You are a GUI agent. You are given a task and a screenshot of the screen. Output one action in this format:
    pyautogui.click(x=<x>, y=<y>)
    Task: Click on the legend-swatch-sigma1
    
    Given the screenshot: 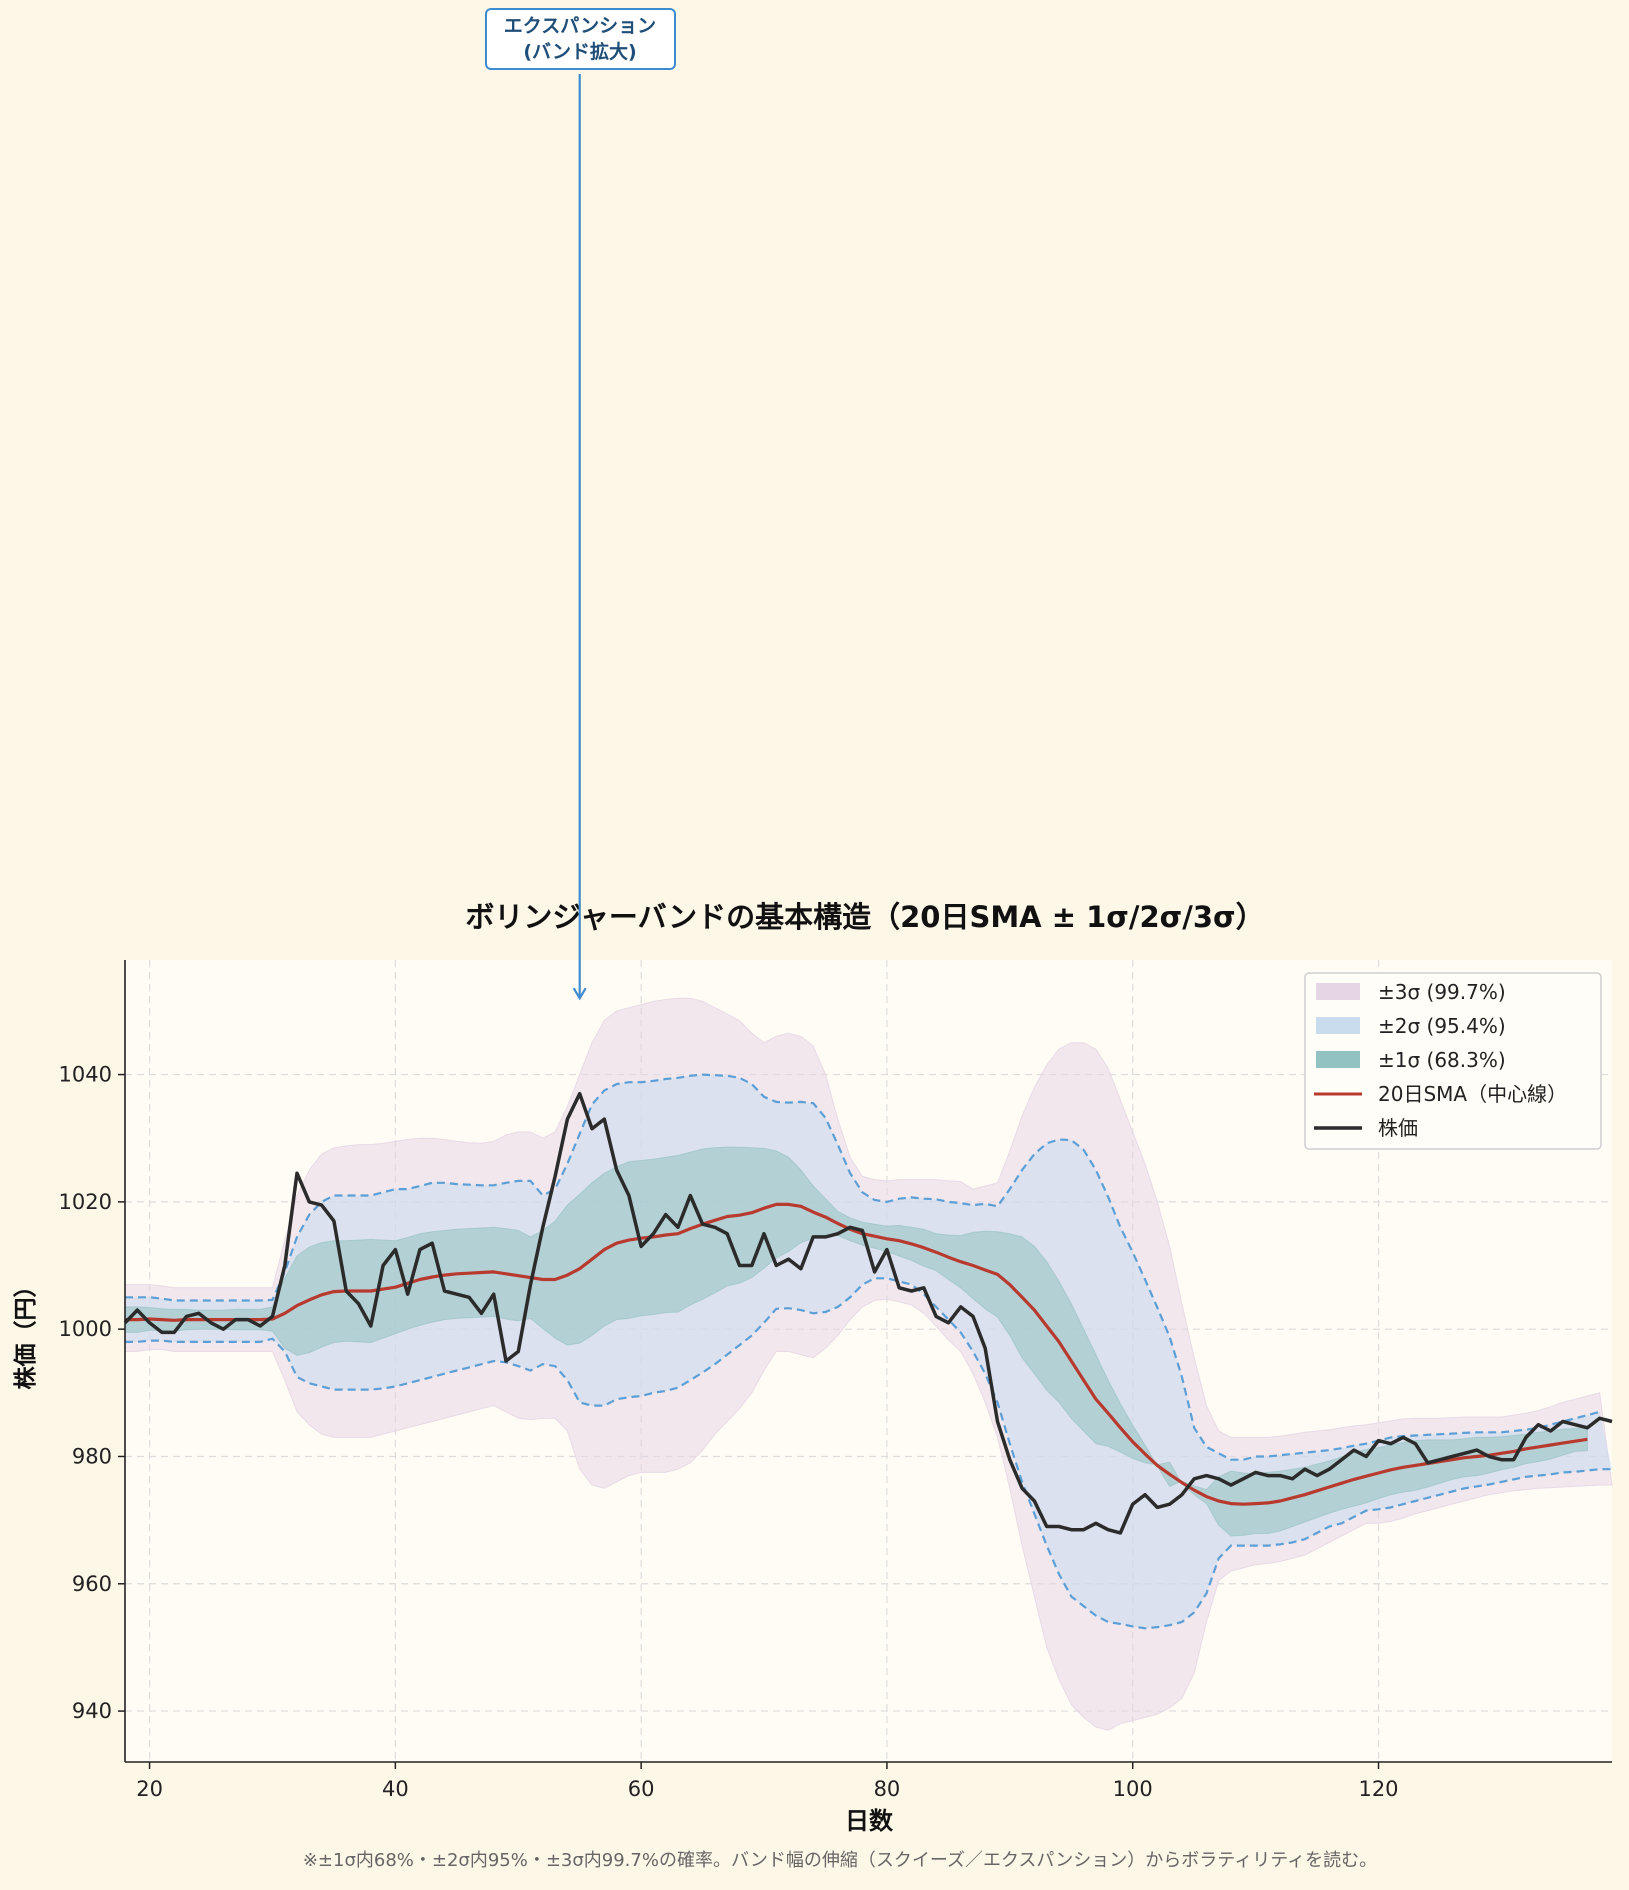 What is the action you would take?
    pyautogui.click(x=1338, y=1059)
    